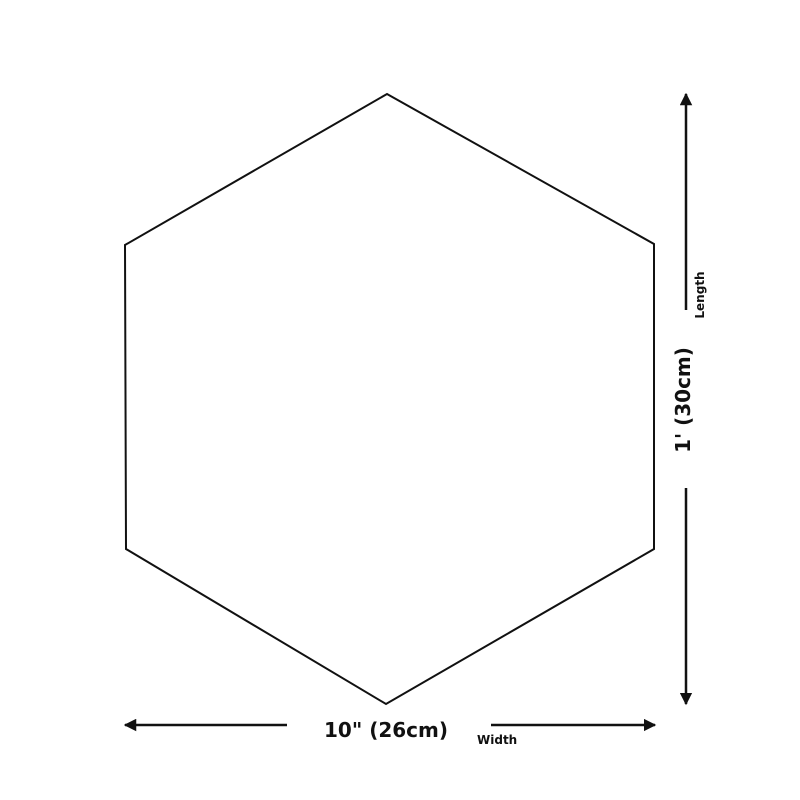 The image size is (800, 800). Describe the element at coordinates (700, 295) in the screenshot. I see `length-label: Length` at that location.